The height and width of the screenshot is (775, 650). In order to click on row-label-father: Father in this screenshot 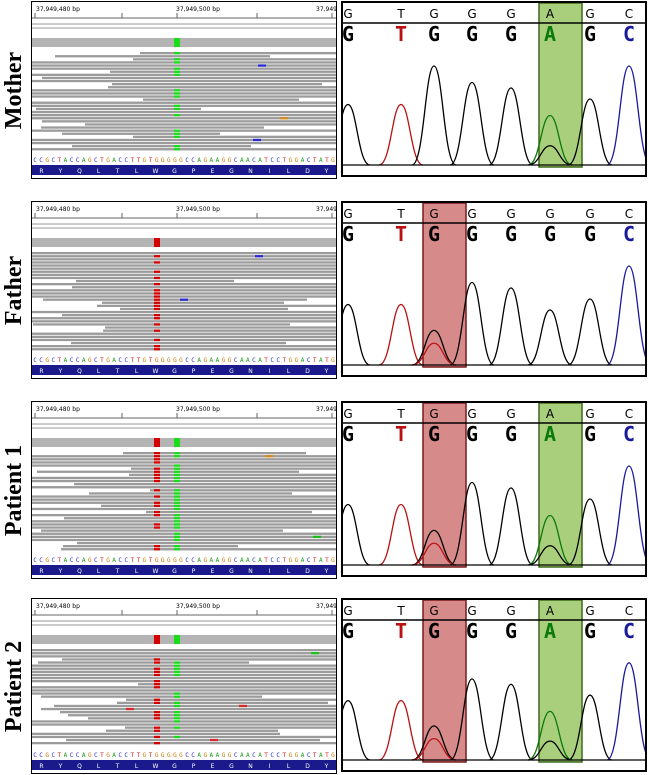, I will do `click(14, 290)`.